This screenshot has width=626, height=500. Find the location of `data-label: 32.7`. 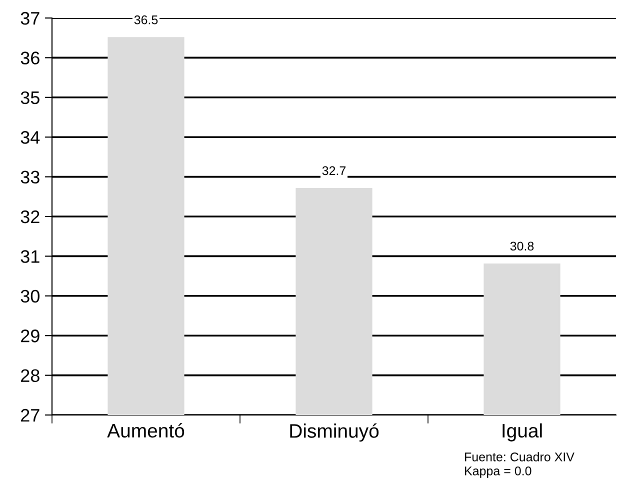

data-label: 32.7 is located at coordinates (334, 171).